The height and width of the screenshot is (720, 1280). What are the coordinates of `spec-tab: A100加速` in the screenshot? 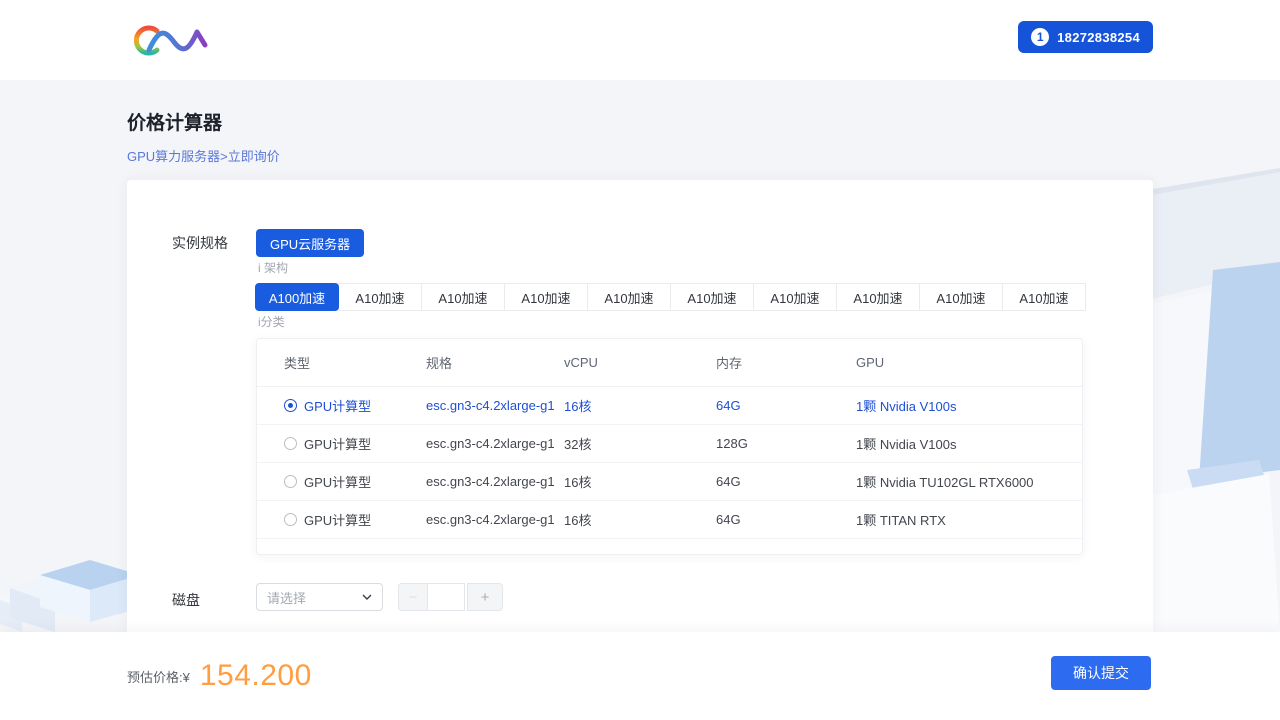 It's located at (297, 297).